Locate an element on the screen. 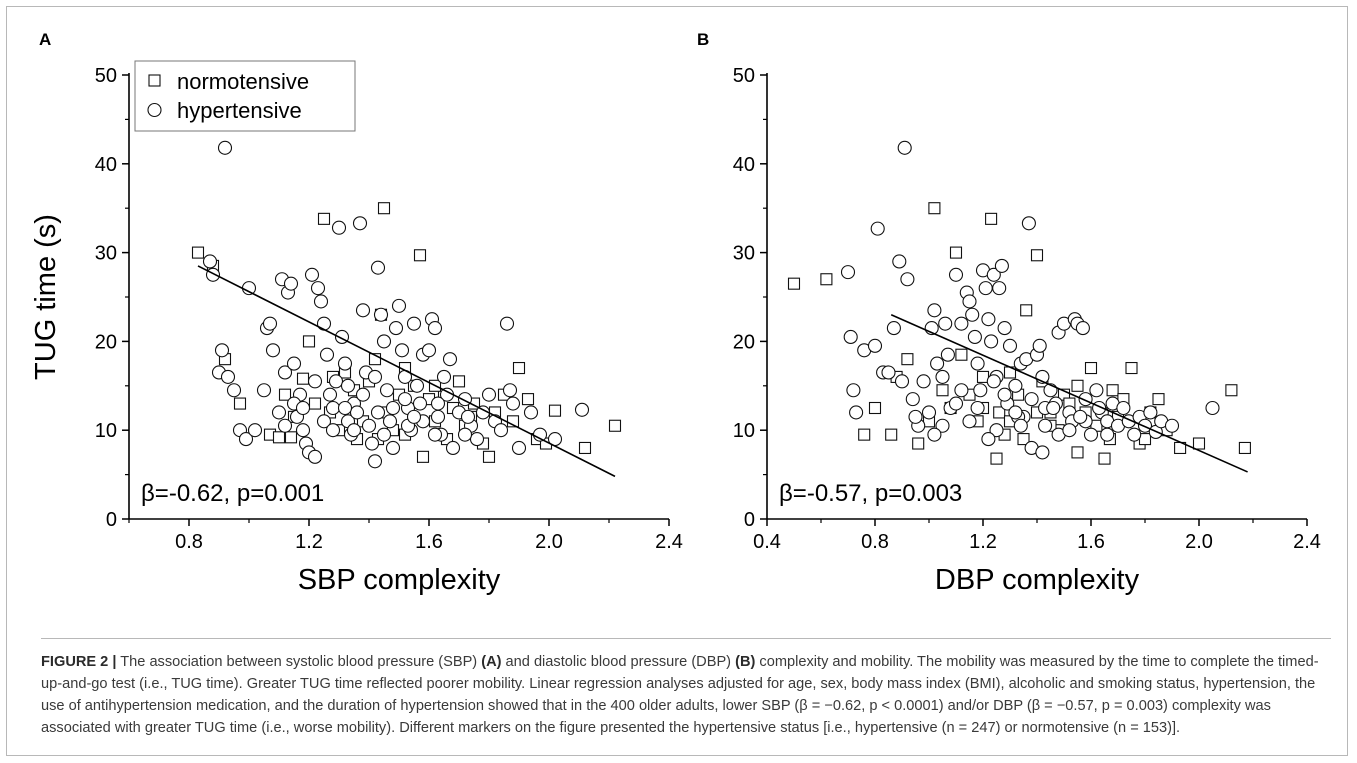  x-tick-label: 2.4 is located at coordinates (1307, 542).